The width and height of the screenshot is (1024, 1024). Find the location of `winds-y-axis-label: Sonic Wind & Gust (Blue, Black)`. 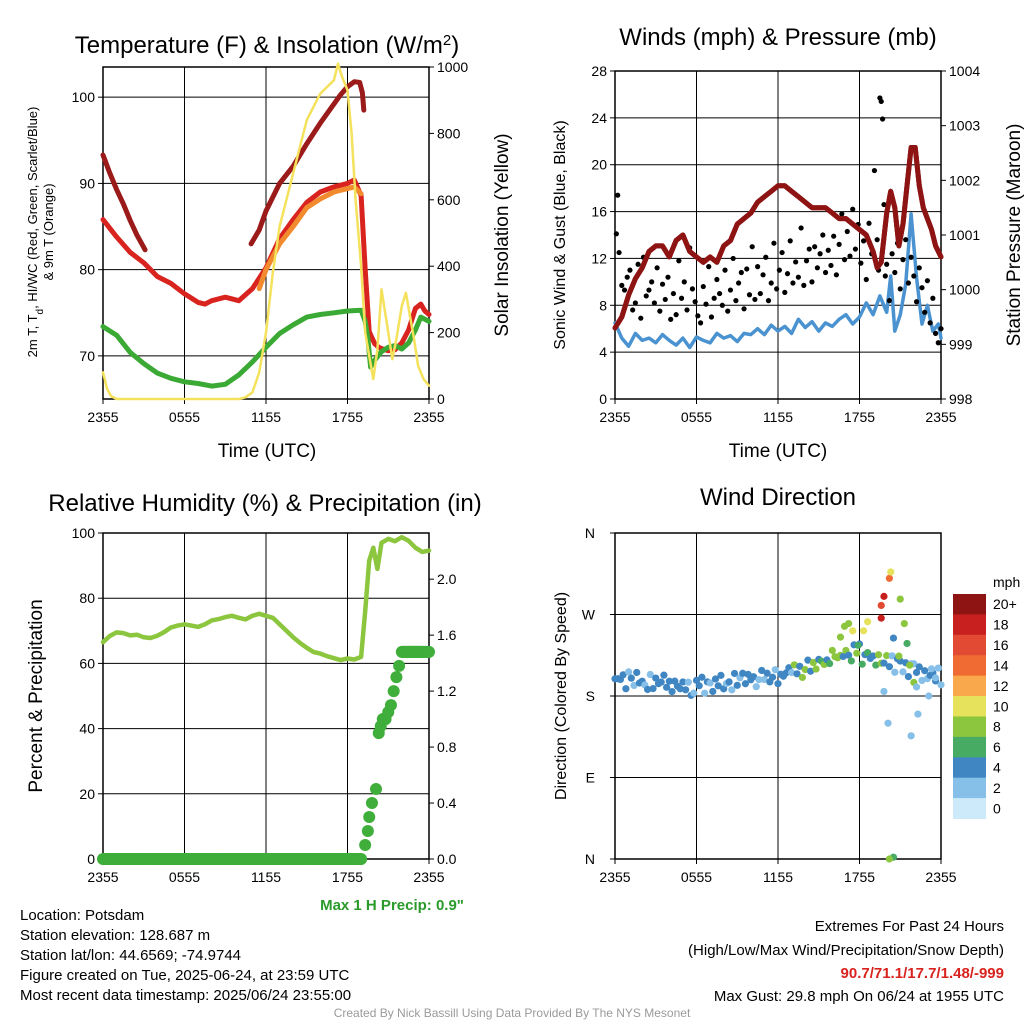

winds-y-axis-label: Sonic Wind & Gust (Blue, Black) is located at coordinates (560, 234).